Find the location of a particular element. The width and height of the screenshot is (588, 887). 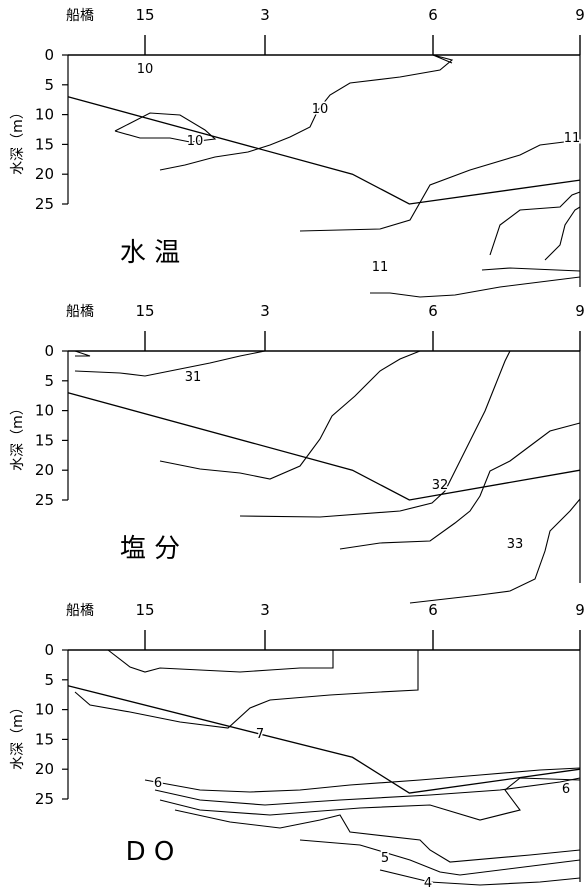

panel-title: D O is located at coordinates (150, 852).